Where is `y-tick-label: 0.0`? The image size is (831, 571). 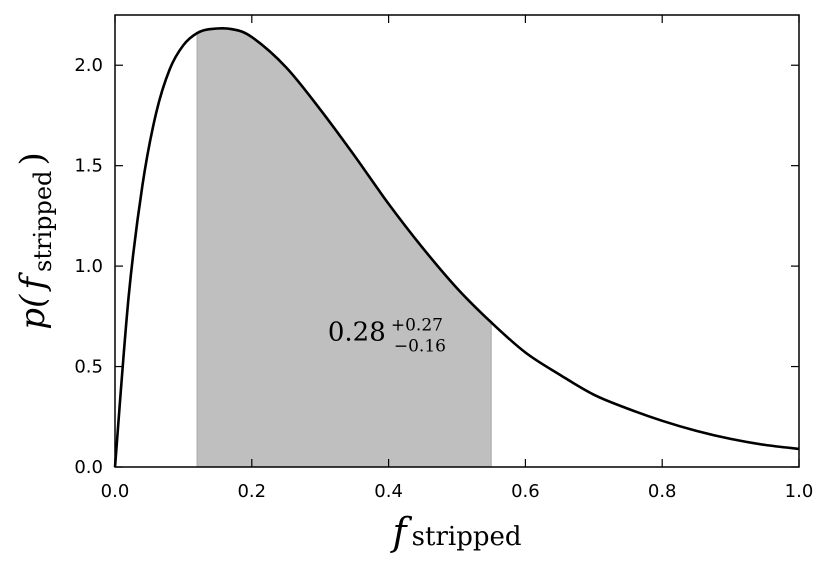 y-tick-label: 0.0 is located at coordinates (88, 467).